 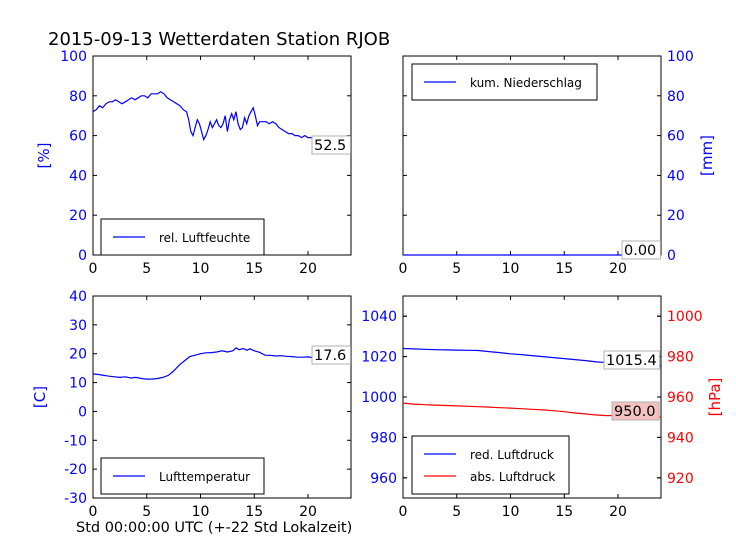 What do you see at coordinates (78, 176) in the screenshot?
I see `humidity-ytick-label: 40` at bounding box center [78, 176].